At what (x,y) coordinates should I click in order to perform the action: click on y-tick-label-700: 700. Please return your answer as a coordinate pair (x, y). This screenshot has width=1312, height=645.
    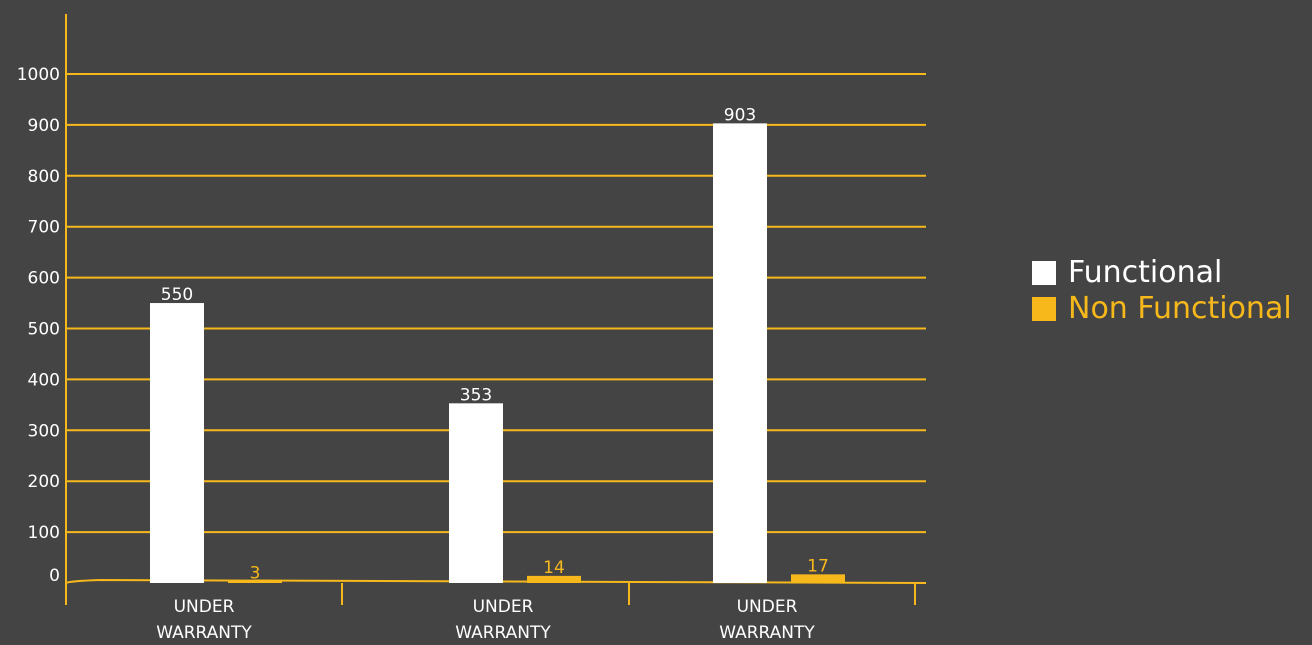
    Looking at the image, I should click on (44, 228).